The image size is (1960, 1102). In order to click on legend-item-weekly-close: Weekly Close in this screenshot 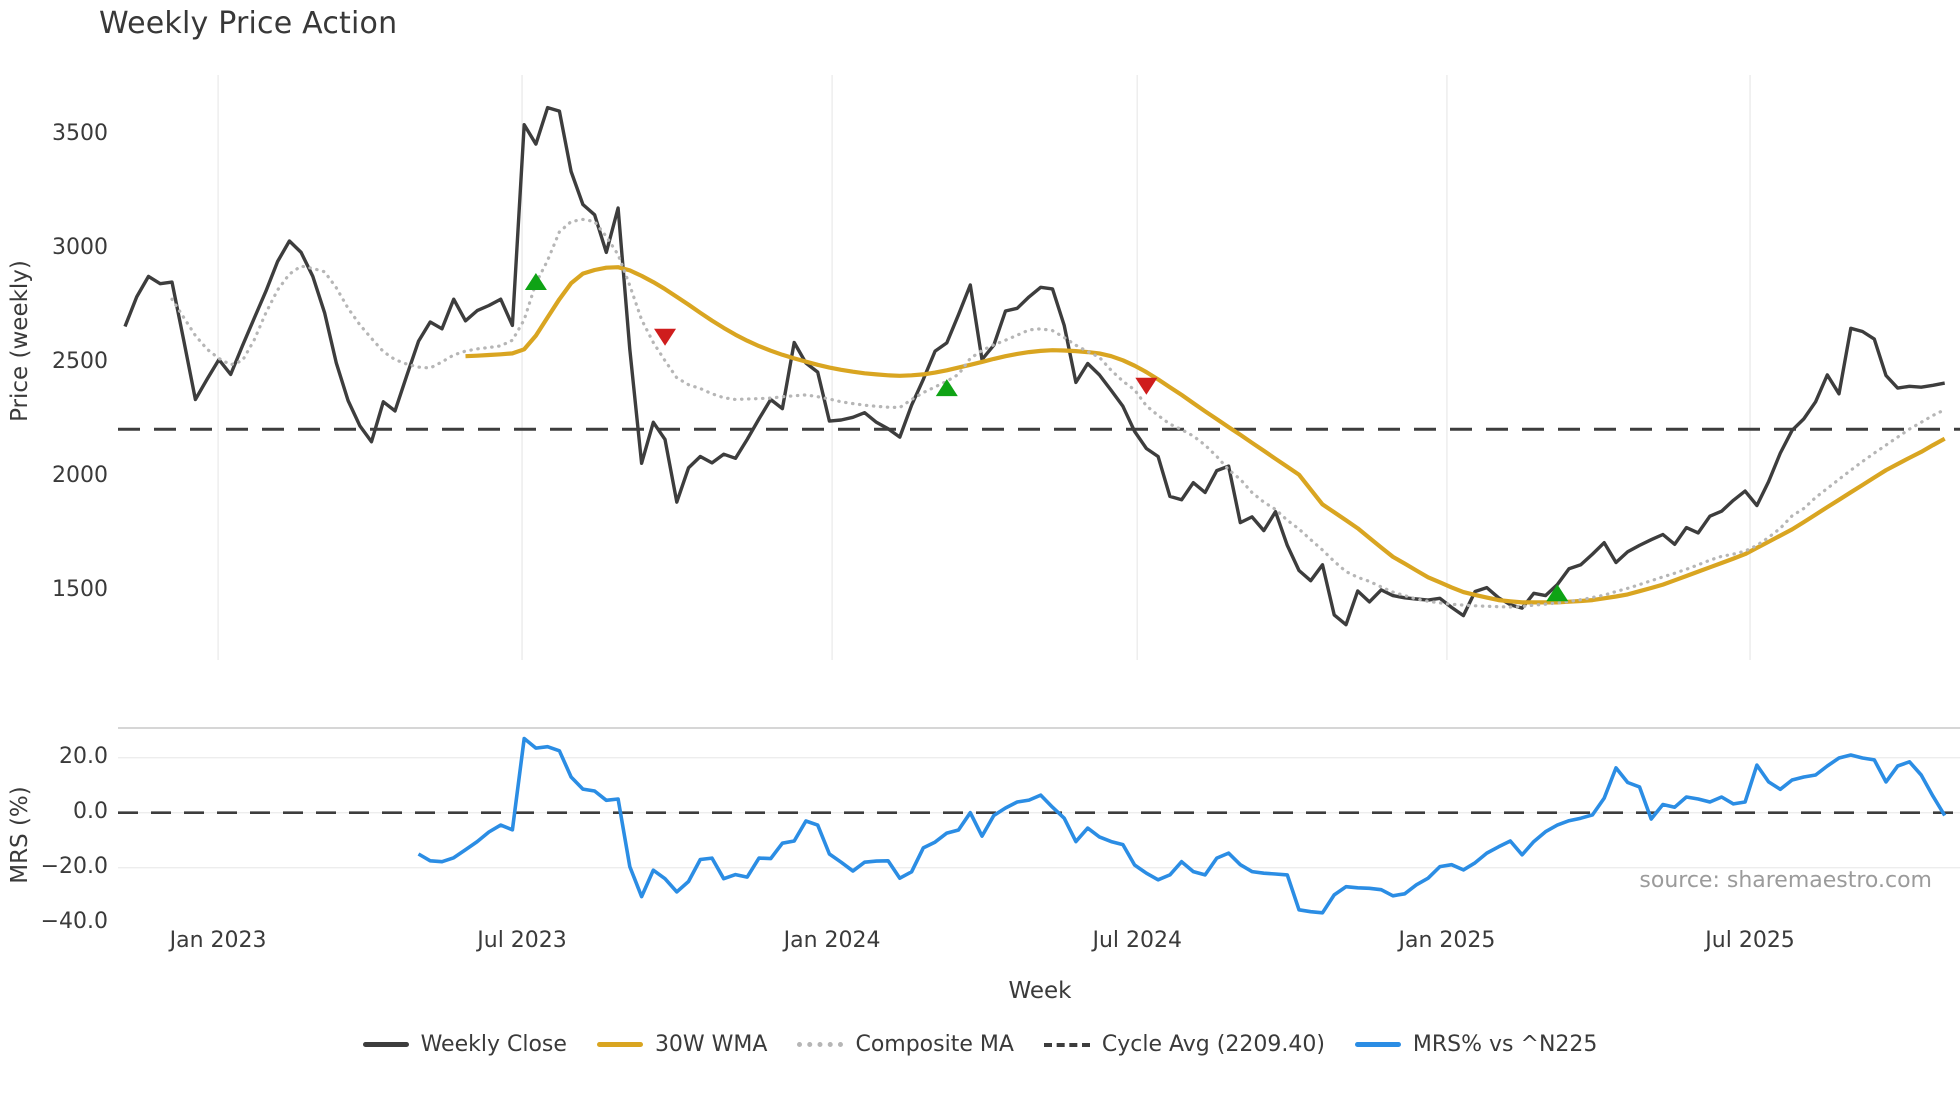, I will do `click(464, 1044)`.